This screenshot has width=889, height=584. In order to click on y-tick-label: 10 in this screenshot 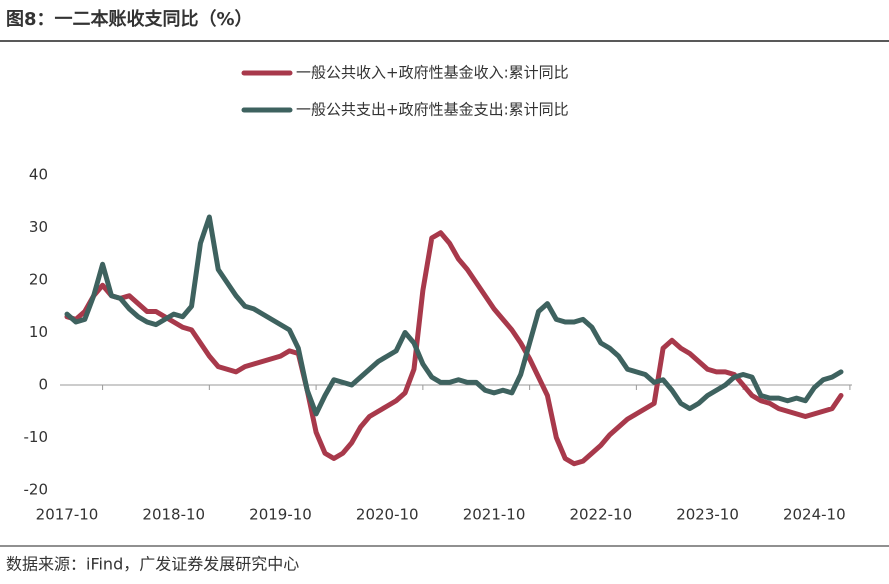, I will do `click(38, 332)`.